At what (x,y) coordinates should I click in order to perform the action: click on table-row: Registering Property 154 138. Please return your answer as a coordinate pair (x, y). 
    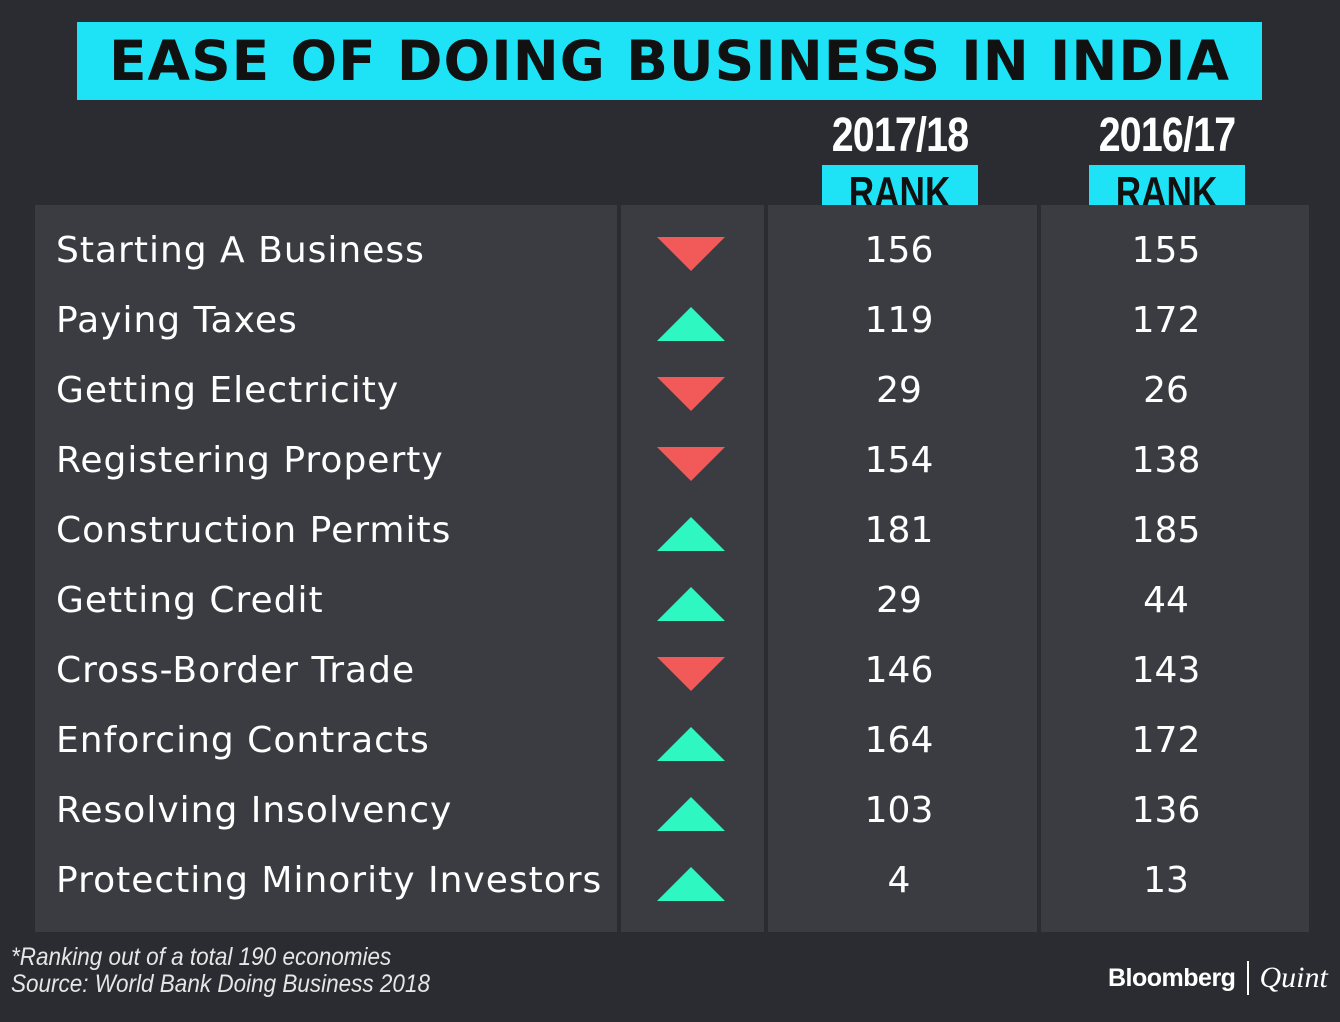
    Looking at the image, I should click on (672, 461).